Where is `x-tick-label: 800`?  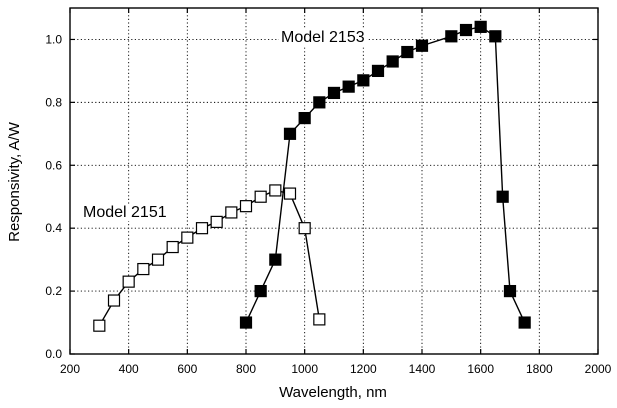
x-tick-label: 800 is located at coordinates (246, 369).